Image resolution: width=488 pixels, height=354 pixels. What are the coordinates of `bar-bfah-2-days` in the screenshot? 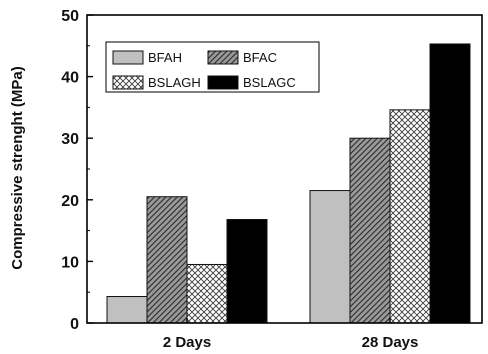 It's located at (127, 310).